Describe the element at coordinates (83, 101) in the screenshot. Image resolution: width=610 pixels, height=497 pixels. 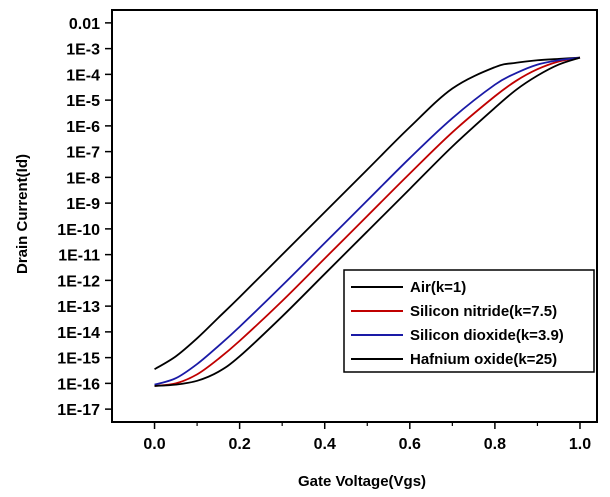
I see `y-tick-label: 1E-5` at that location.